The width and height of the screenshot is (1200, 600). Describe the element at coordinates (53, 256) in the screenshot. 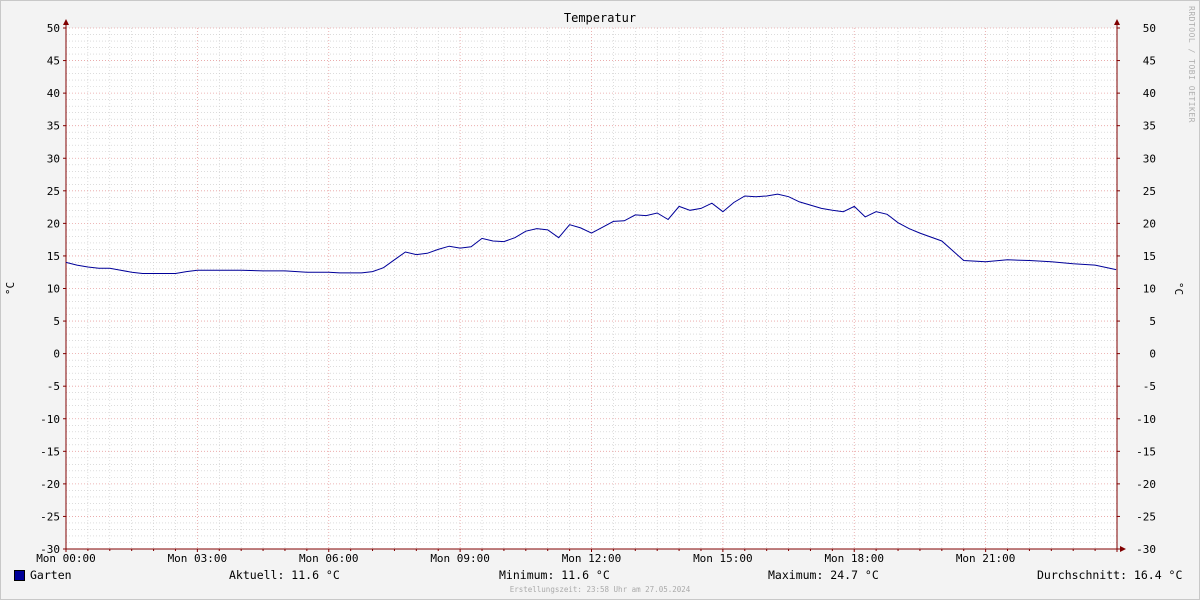

I see `y-tick-label-left: 15` at that location.